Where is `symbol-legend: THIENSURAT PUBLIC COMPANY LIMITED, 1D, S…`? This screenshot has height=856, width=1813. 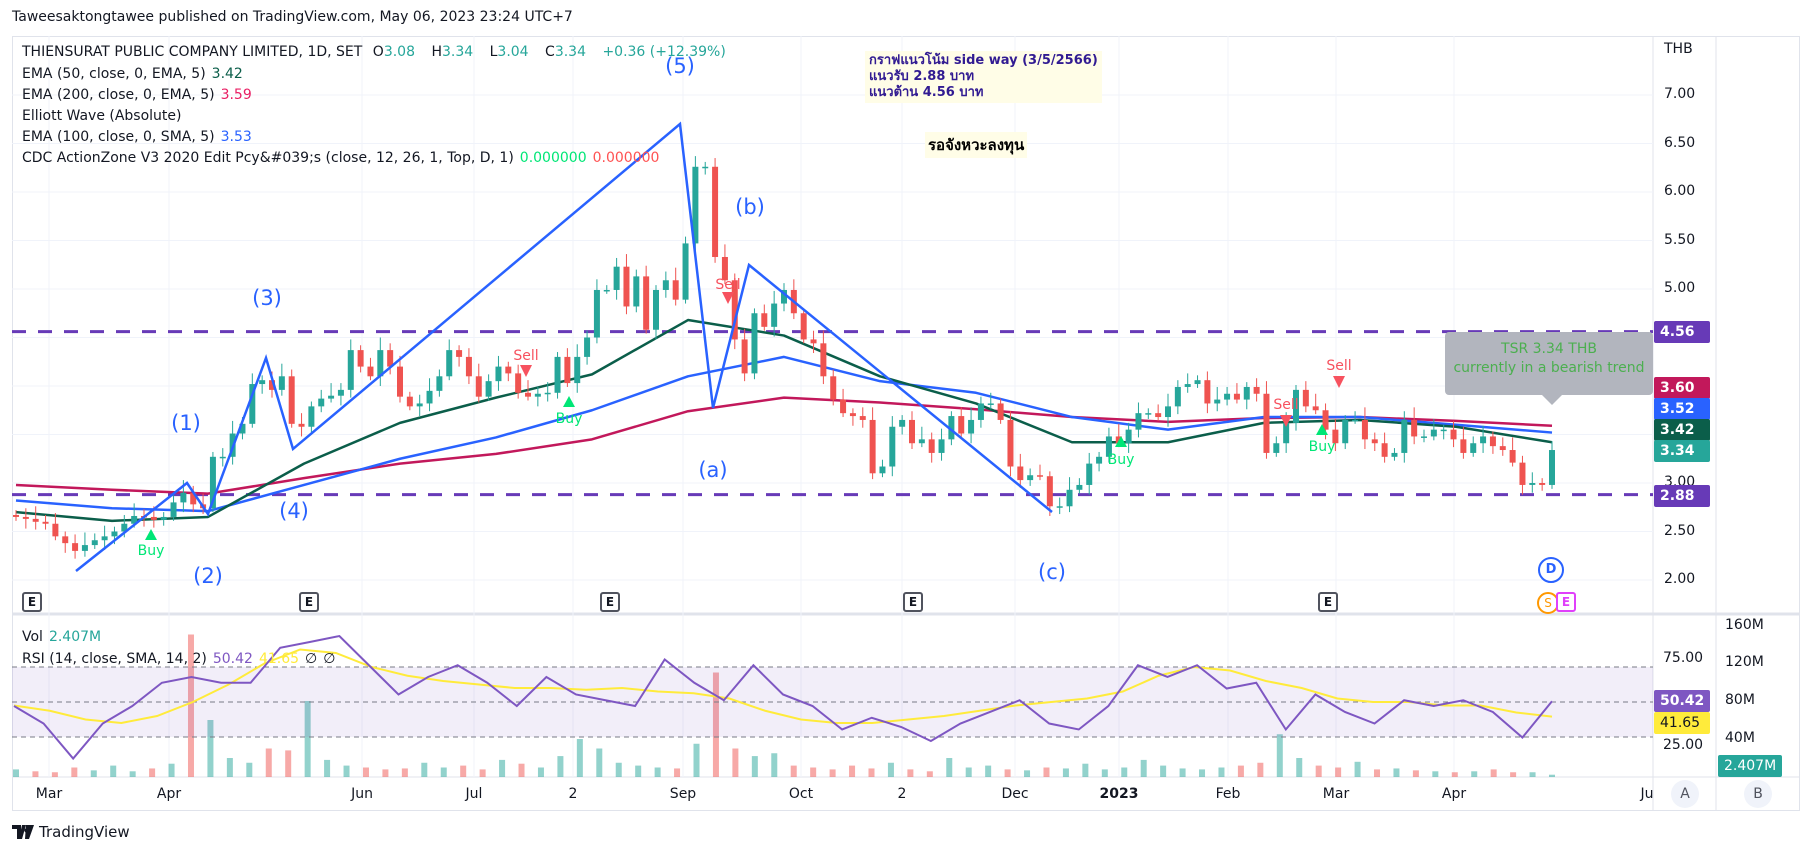
symbol-legend: THIENSURAT PUBLIC COMPANY LIMITED, 1D, S… is located at coordinates (377, 52).